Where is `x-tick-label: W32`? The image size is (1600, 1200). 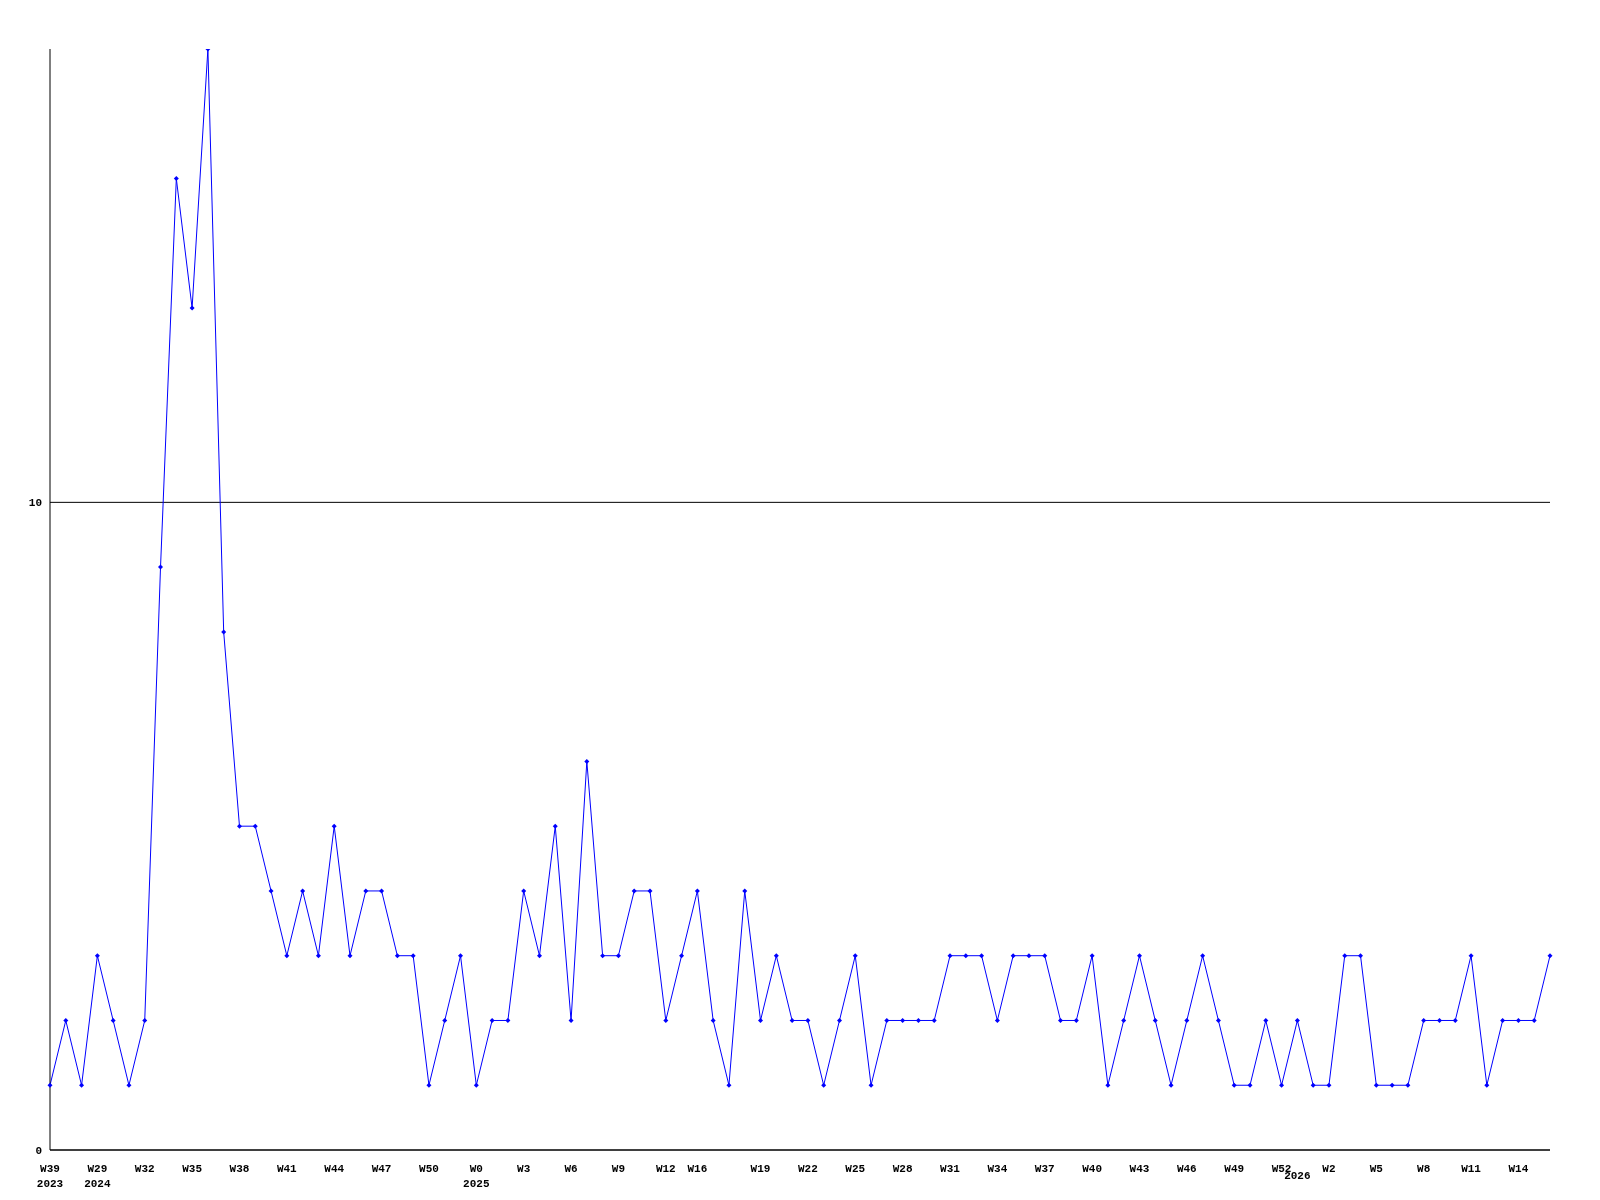 x-tick-label: W32 is located at coordinates (144, 1169).